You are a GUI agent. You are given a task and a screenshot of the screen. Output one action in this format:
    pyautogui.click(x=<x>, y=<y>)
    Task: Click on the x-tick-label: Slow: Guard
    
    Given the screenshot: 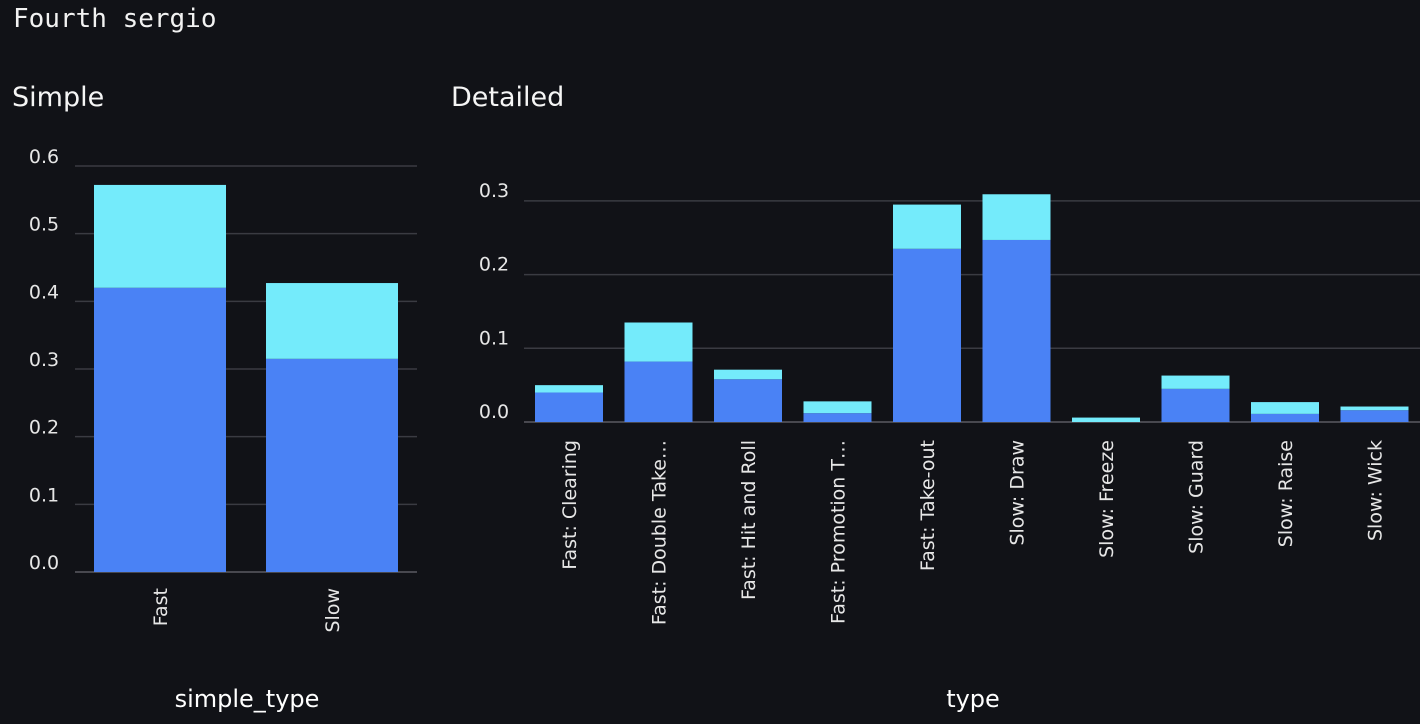 What is the action you would take?
    pyautogui.click(x=1197, y=497)
    